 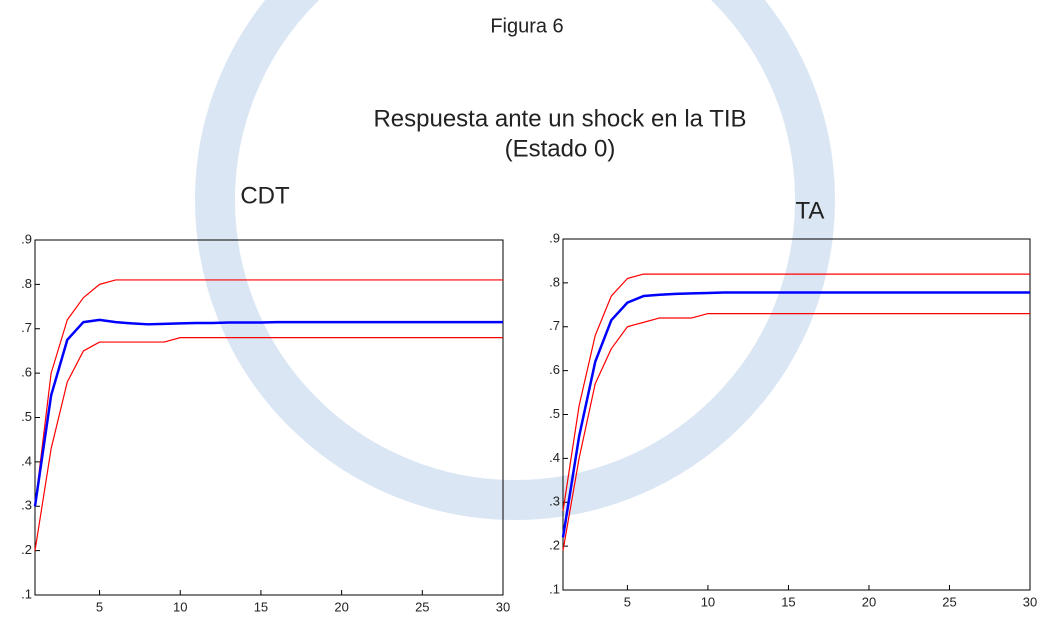 I want to click on figure-subtitle: (Estado 0), so click(x=560, y=148).